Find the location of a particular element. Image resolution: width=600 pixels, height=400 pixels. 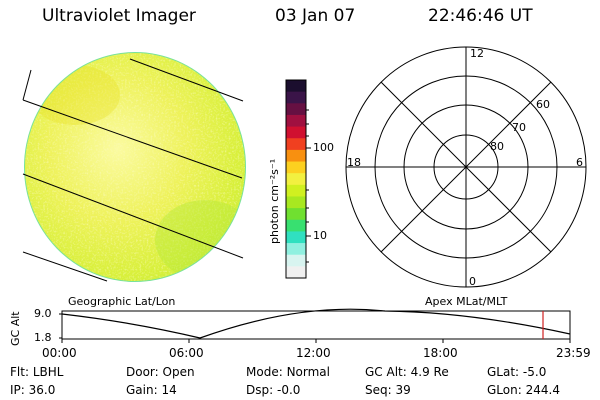

status-seq: Seq: 39 is located at coordinates (388, 390).